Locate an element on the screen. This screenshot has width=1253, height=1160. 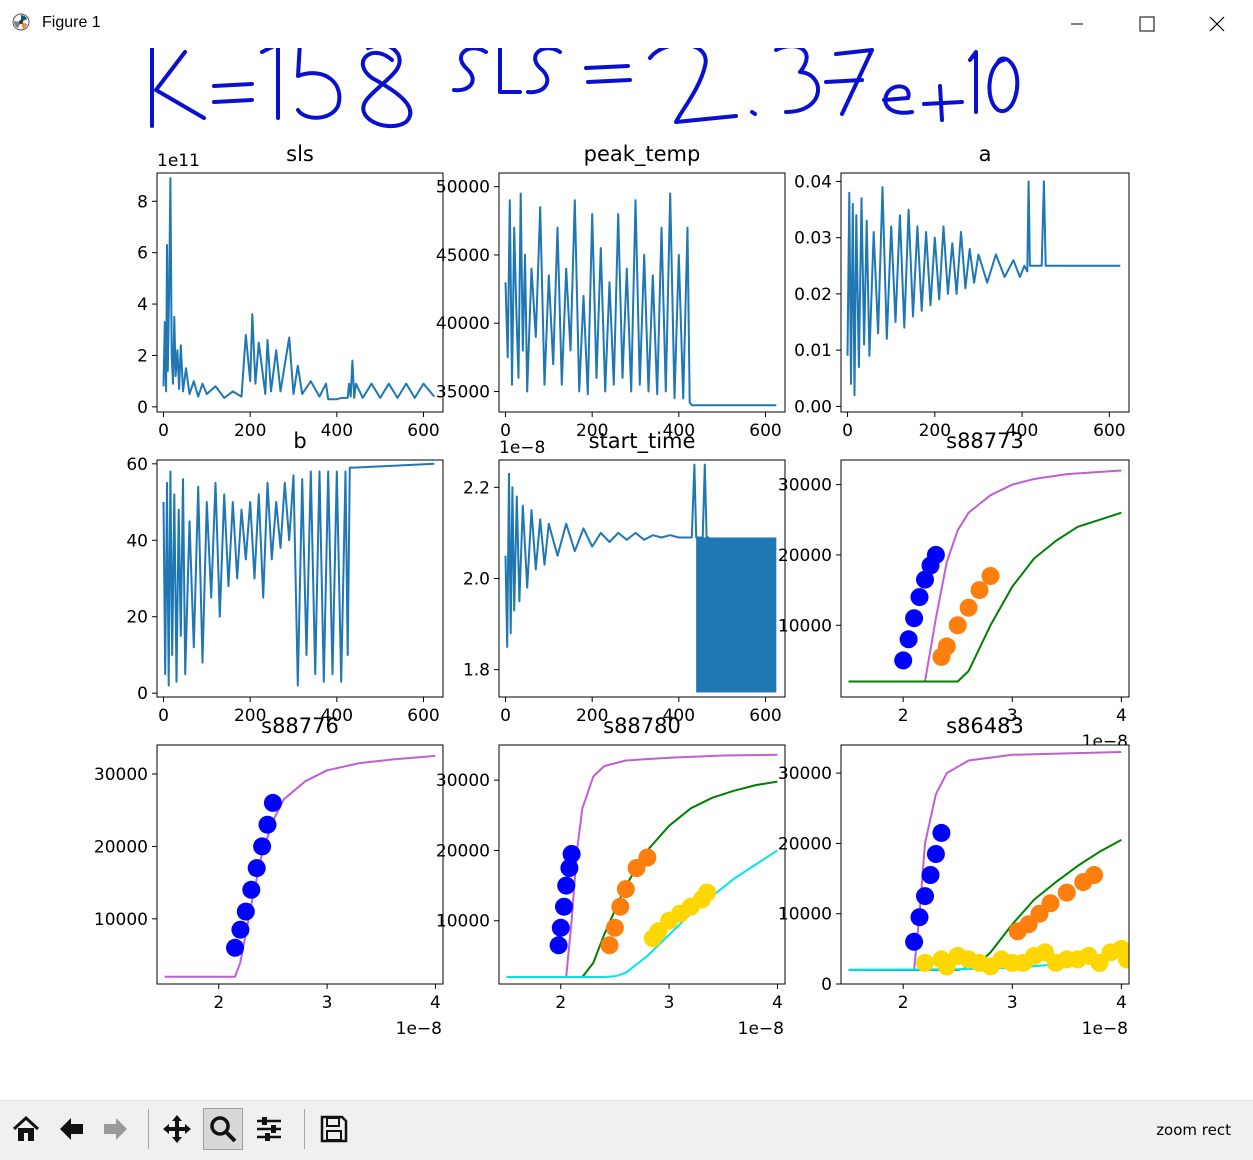
y-tick-label: 40000 is located at coordinates (463, 324).